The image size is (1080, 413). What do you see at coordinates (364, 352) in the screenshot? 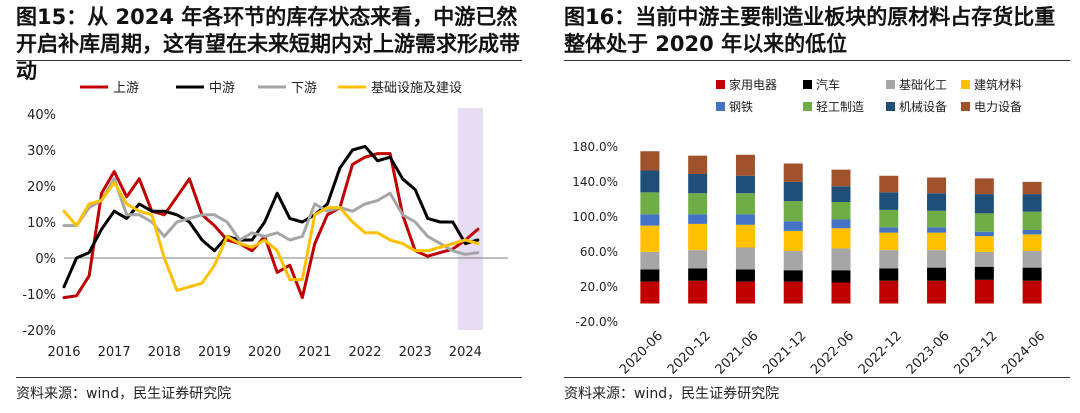
I see `x-tick-label: 2022` at bounding box center [364, 352].